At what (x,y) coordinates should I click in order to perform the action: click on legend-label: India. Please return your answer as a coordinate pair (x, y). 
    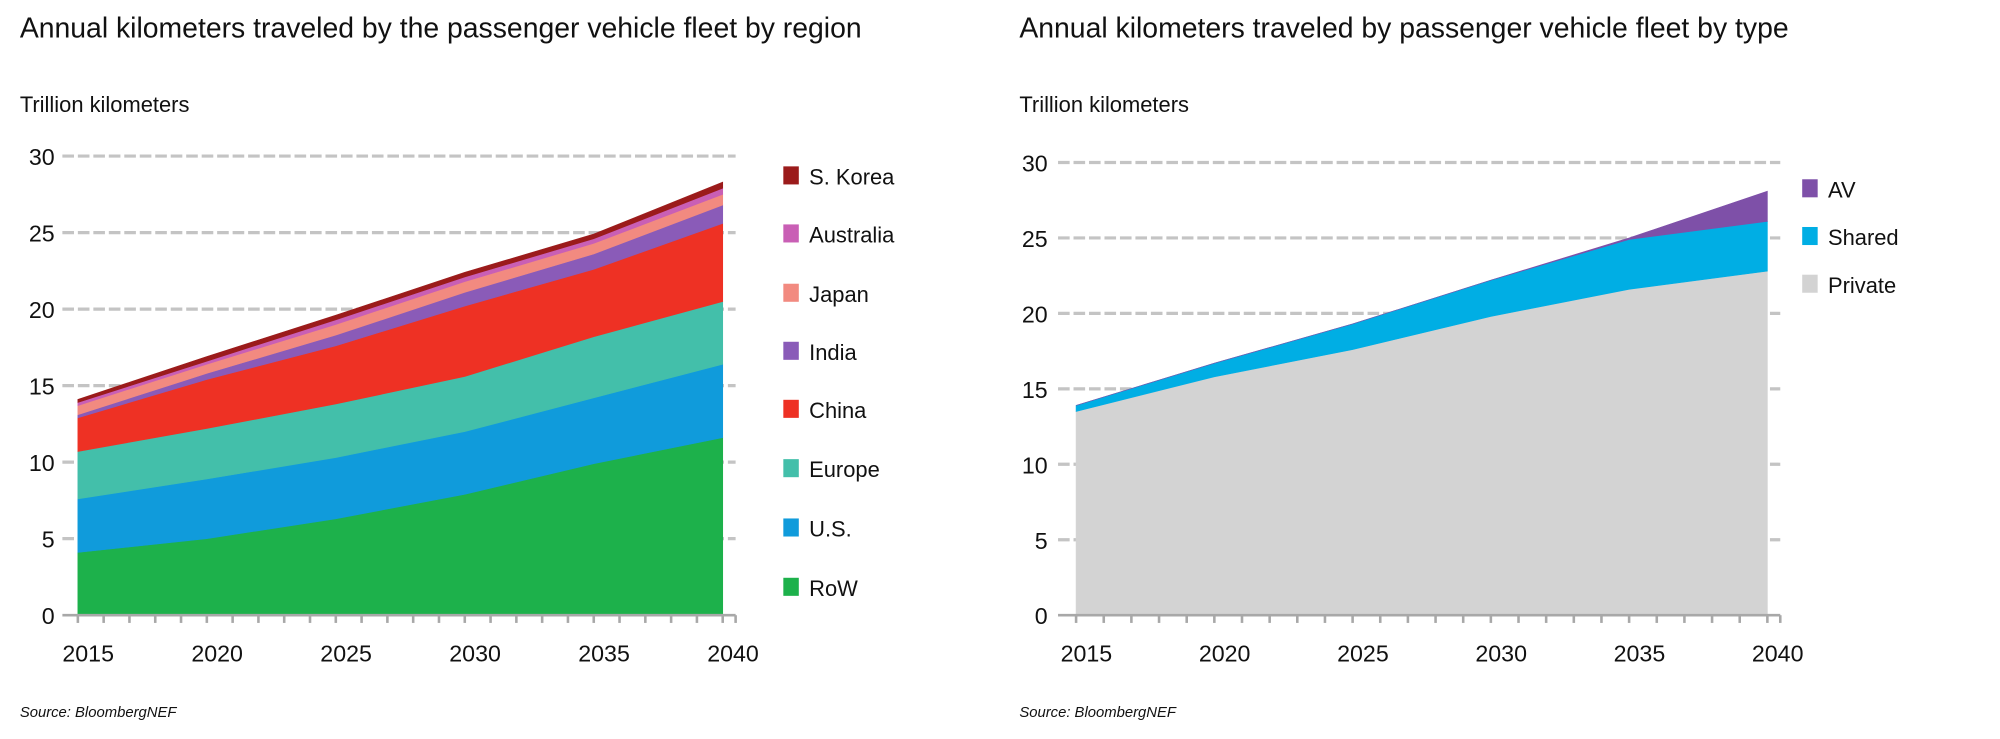
    Looking at the image, I should click on (833, 352).